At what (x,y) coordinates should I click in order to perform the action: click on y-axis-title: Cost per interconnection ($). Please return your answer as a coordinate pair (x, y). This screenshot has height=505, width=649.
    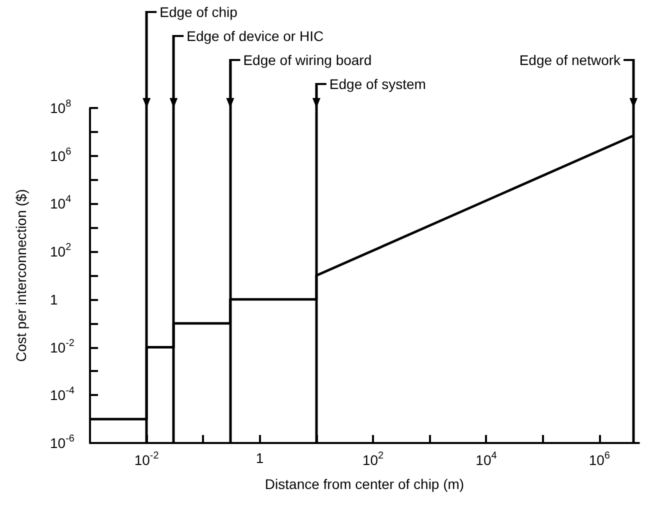
    Looking at the image, I should click on (21, 275).